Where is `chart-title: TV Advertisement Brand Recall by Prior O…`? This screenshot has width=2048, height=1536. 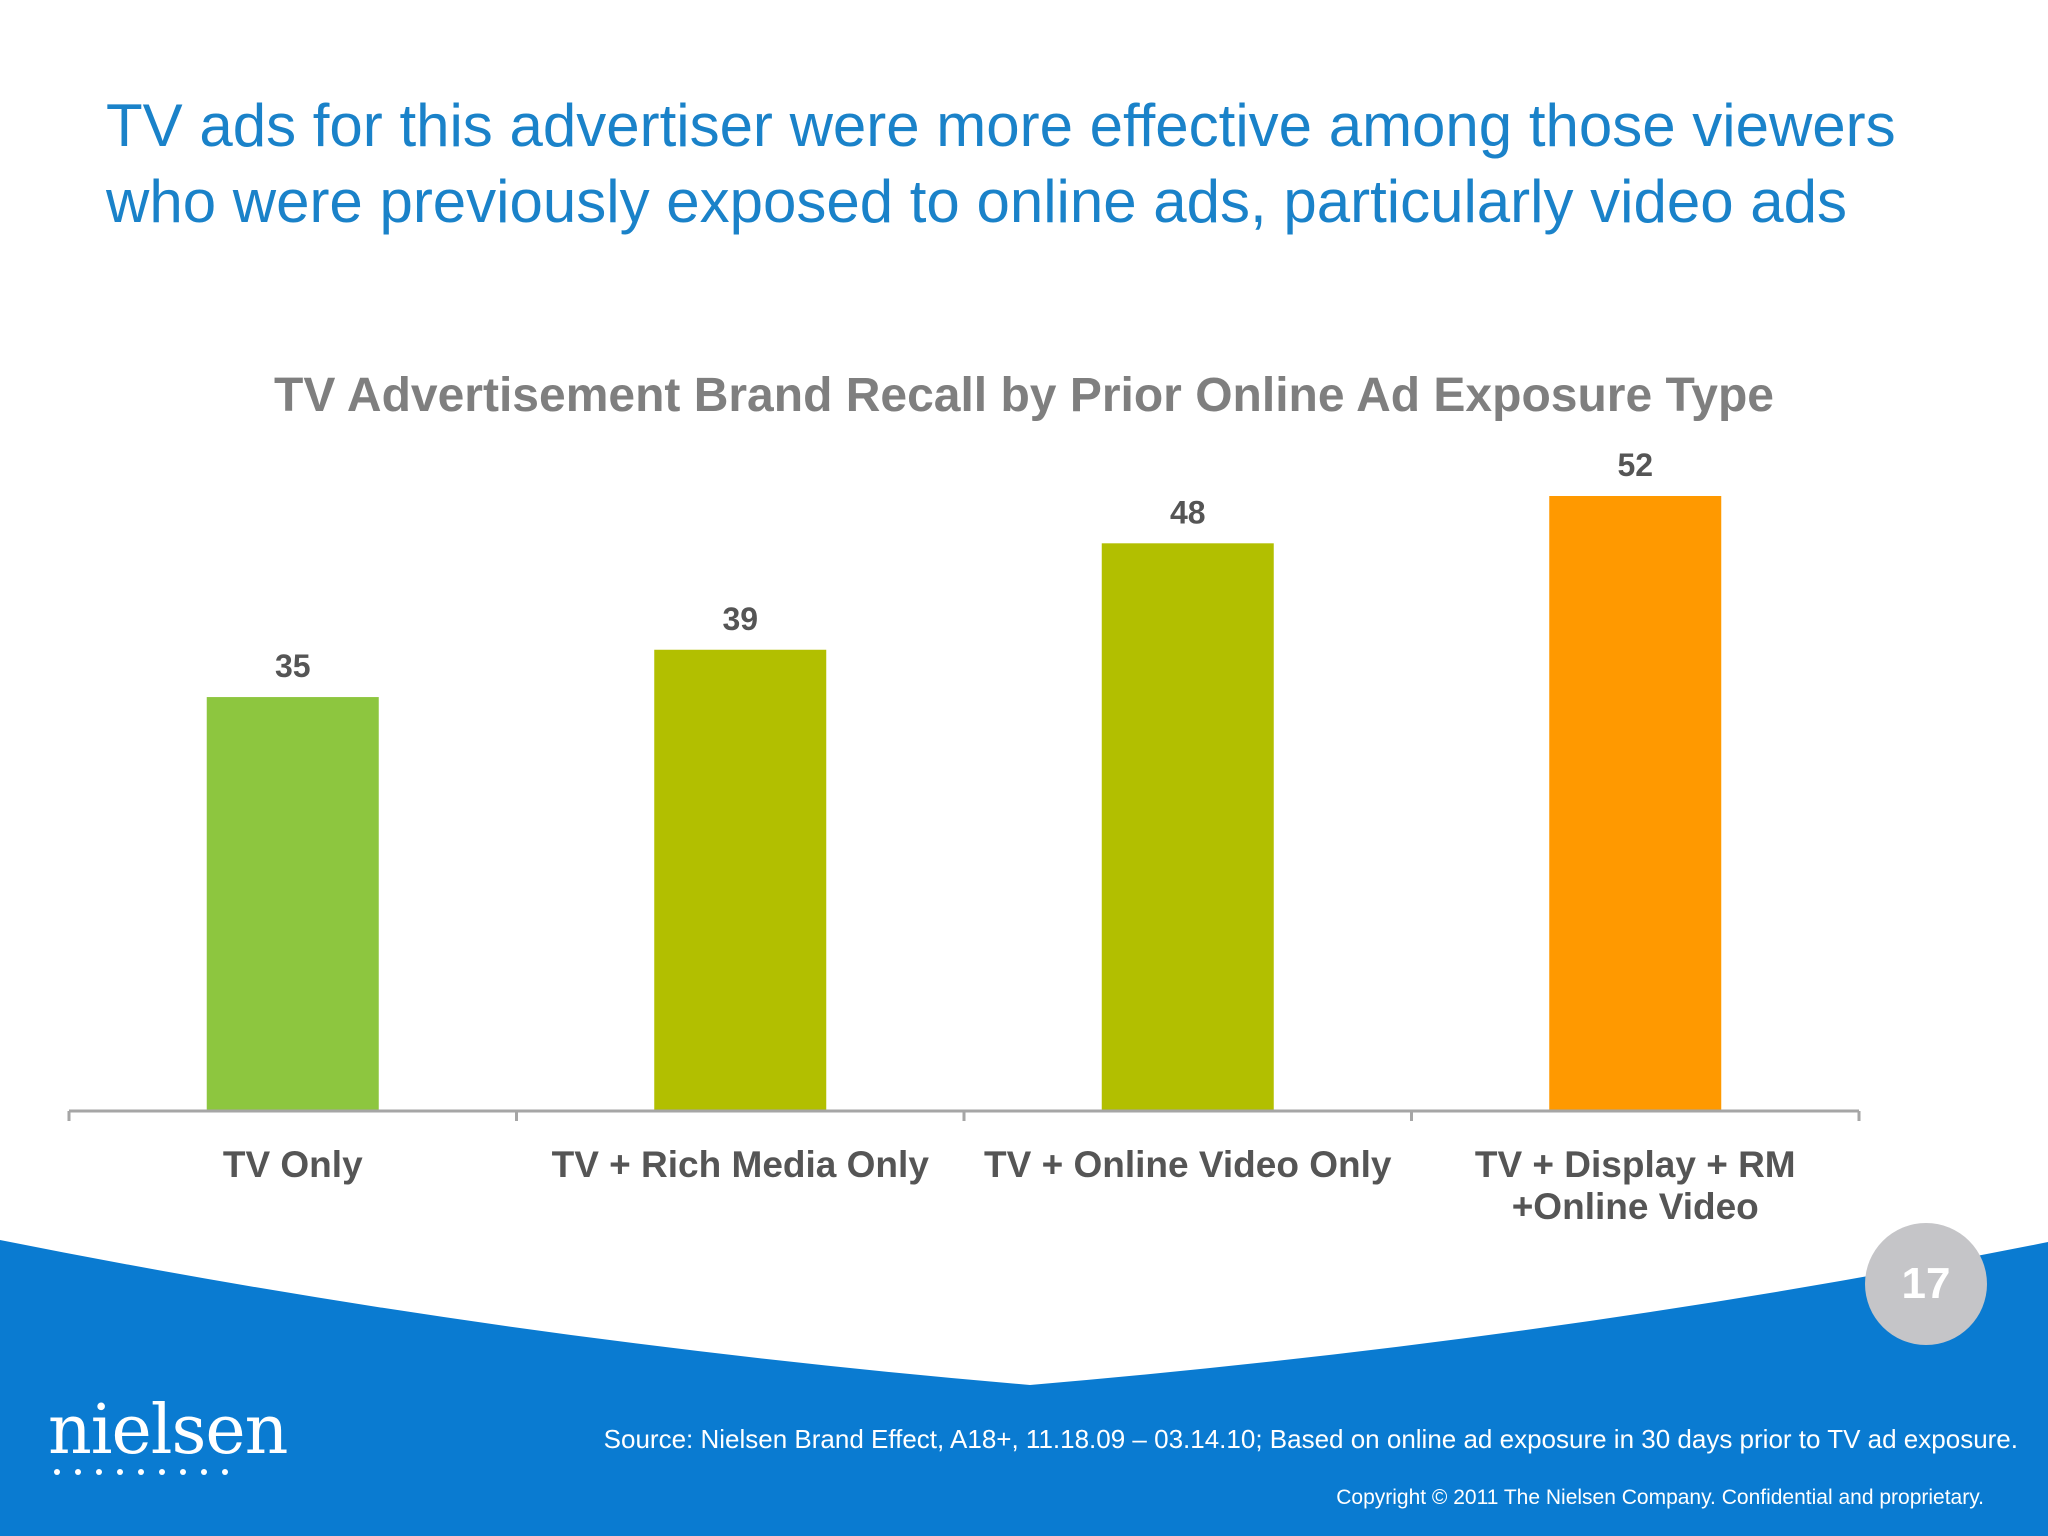 chart-title: TV Advertisement Brand Recall by Prior O… is located at coordinates (1024, 395).